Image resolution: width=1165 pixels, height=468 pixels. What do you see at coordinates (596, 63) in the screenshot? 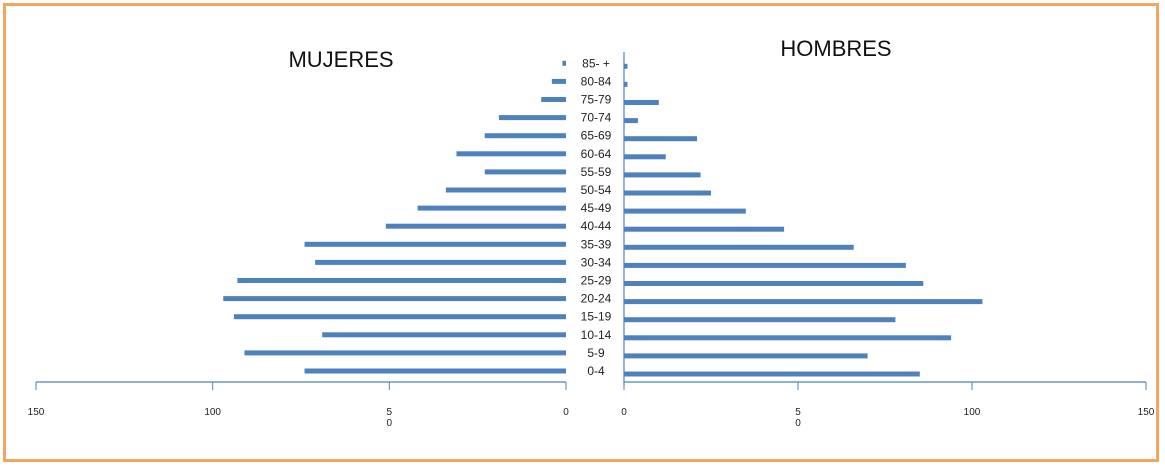
I see `age-group-label: 85- +` at bounding box center [596, 63].